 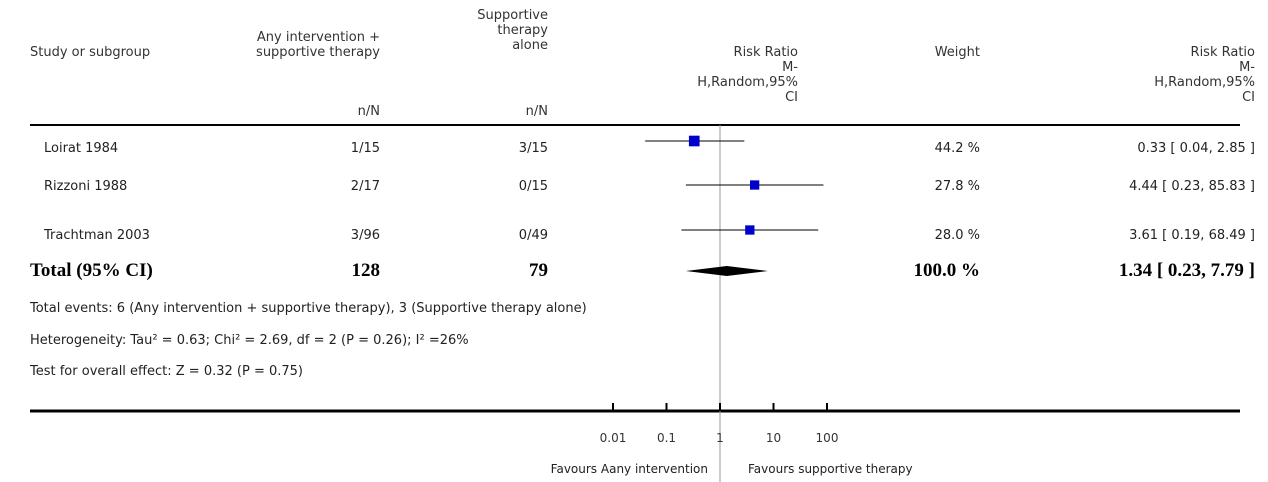 What do you see at coordinates (318, 45) in the screenshot?
I see `header-group1: Any intervention + supportive therapy` at bounding box center [318, 45].